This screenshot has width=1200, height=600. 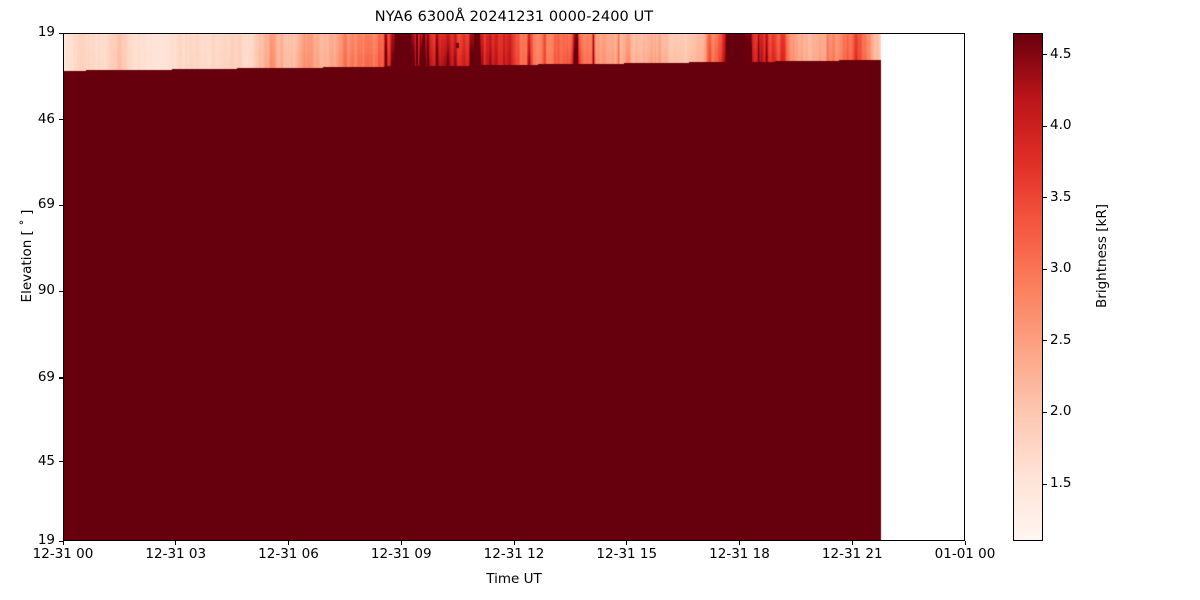 I want to click on x-tick-label: 12-31 12, so click(x=514, y=554).